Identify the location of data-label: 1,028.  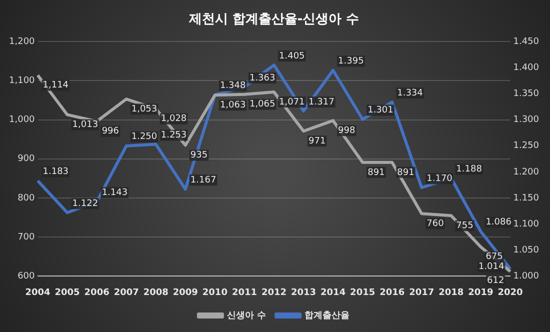
(173, 119).